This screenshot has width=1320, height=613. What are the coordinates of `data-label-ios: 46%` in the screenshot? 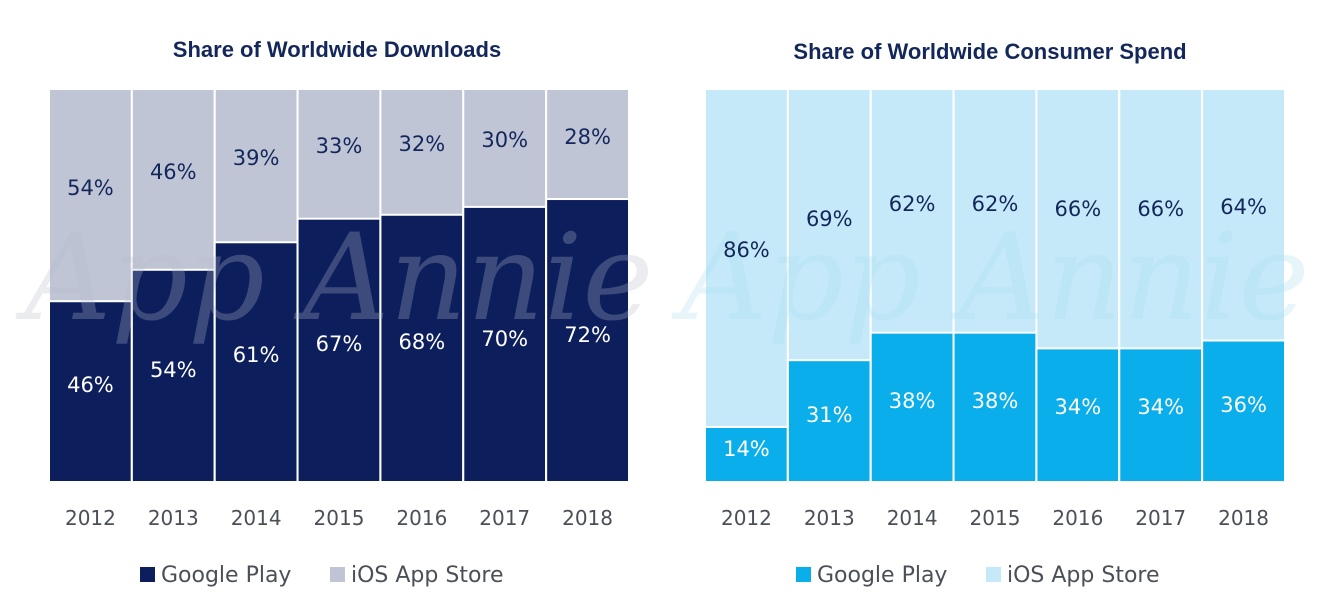 It's located at (173, 172).